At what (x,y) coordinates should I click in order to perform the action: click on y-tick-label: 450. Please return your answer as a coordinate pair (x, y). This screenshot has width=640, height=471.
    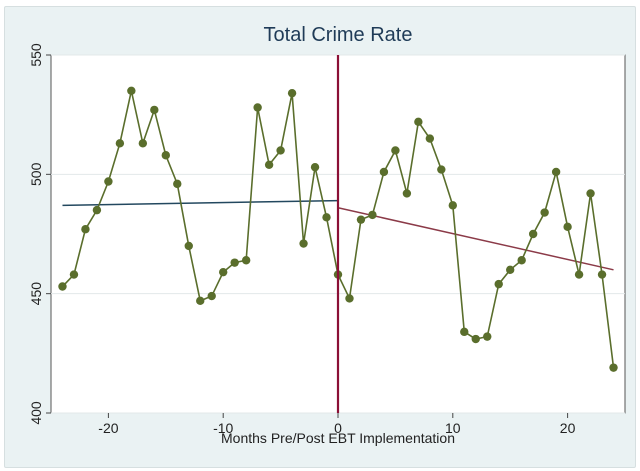
    Looking at the image, I should click on (36, 294).